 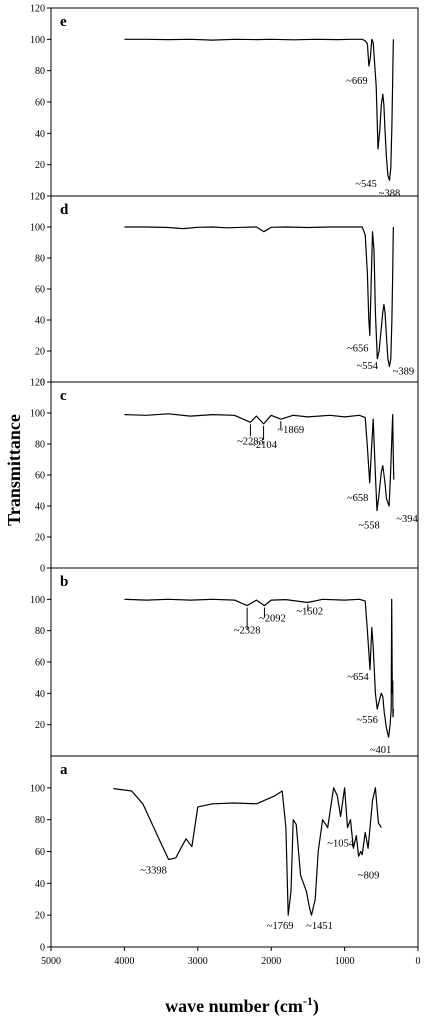 I want to click on peak-annotation: ~2092, so click(x=272, y=619).